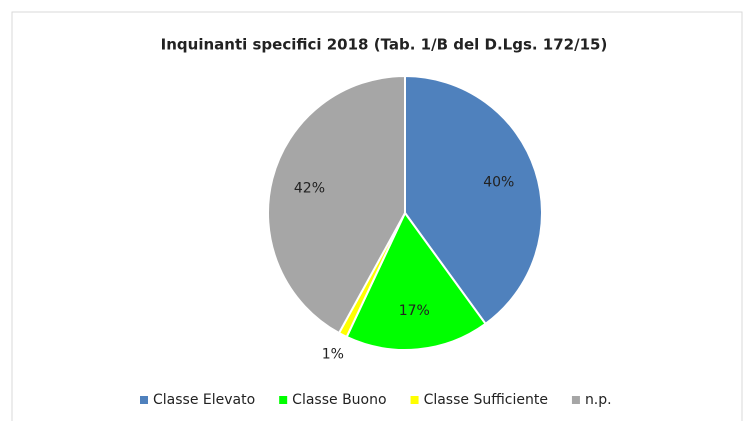  Describe the element at coordinates (498, 183) in the screenshot. I see `data-label: 40%` at that location.